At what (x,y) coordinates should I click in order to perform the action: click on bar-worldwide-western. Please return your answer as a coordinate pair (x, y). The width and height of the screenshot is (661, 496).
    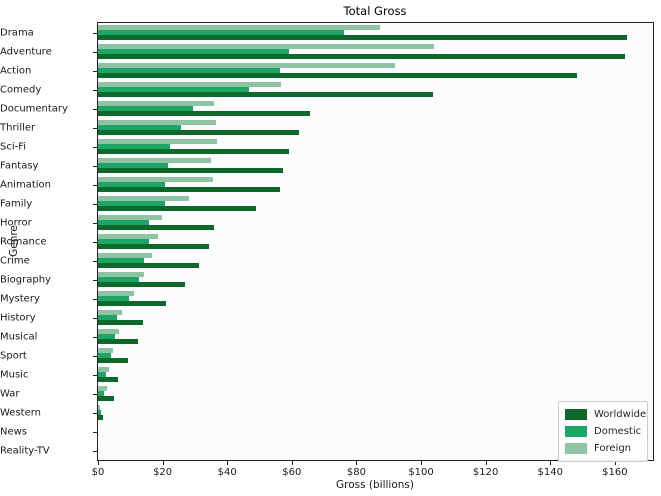
    Looking at the image, I should click on (100, 418).